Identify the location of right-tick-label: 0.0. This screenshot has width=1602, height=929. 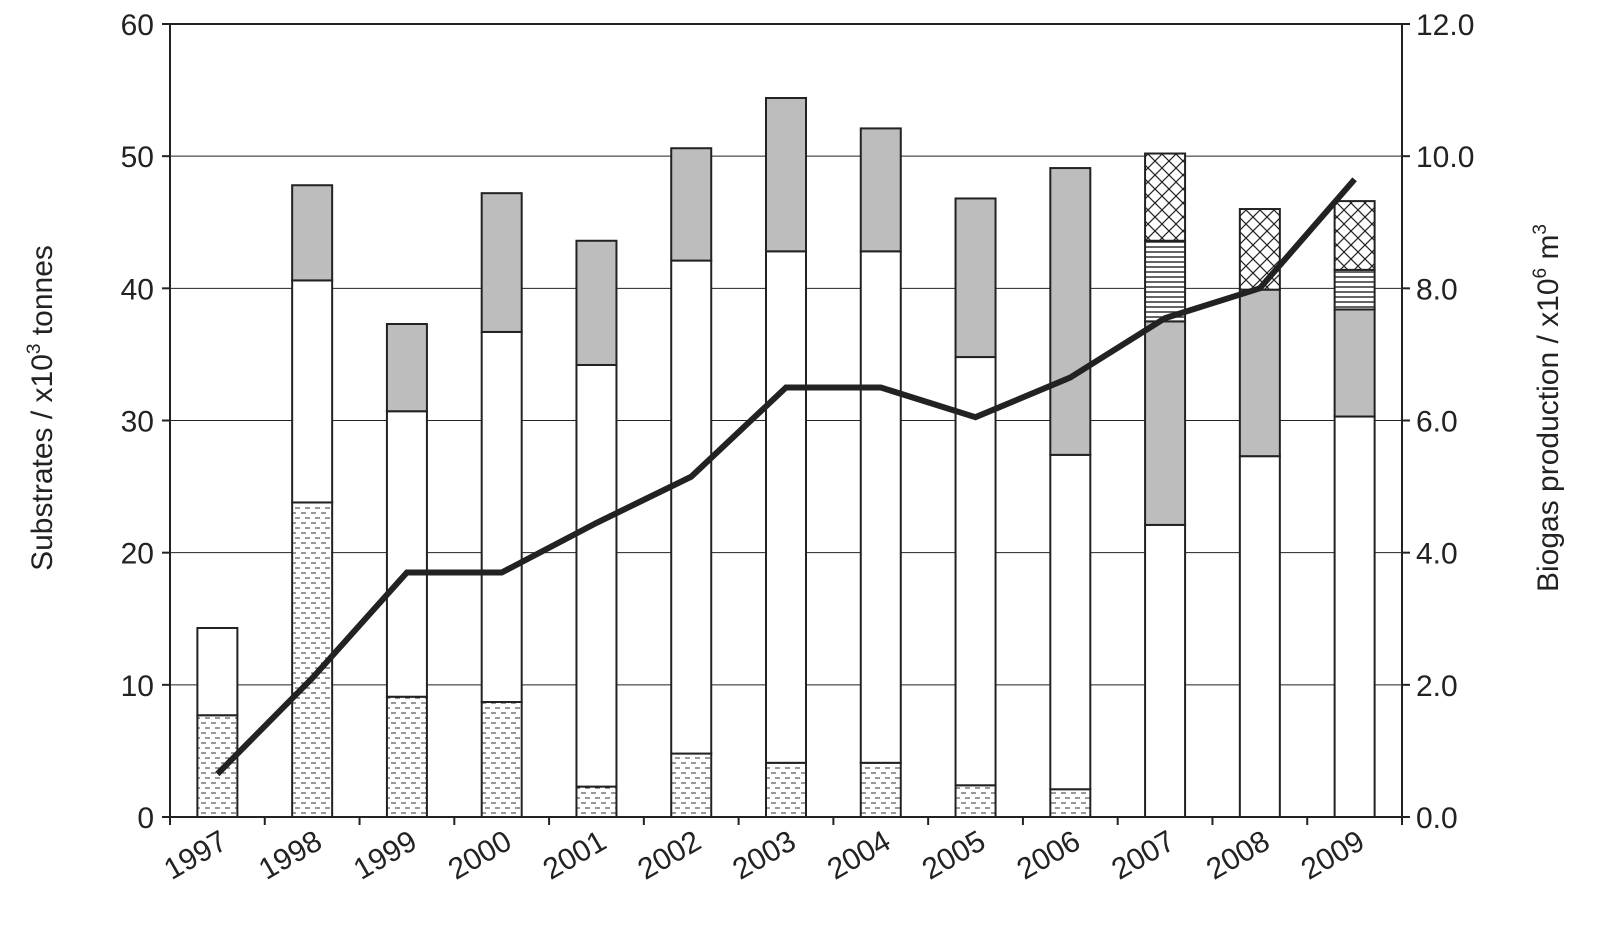
(1437, 818).